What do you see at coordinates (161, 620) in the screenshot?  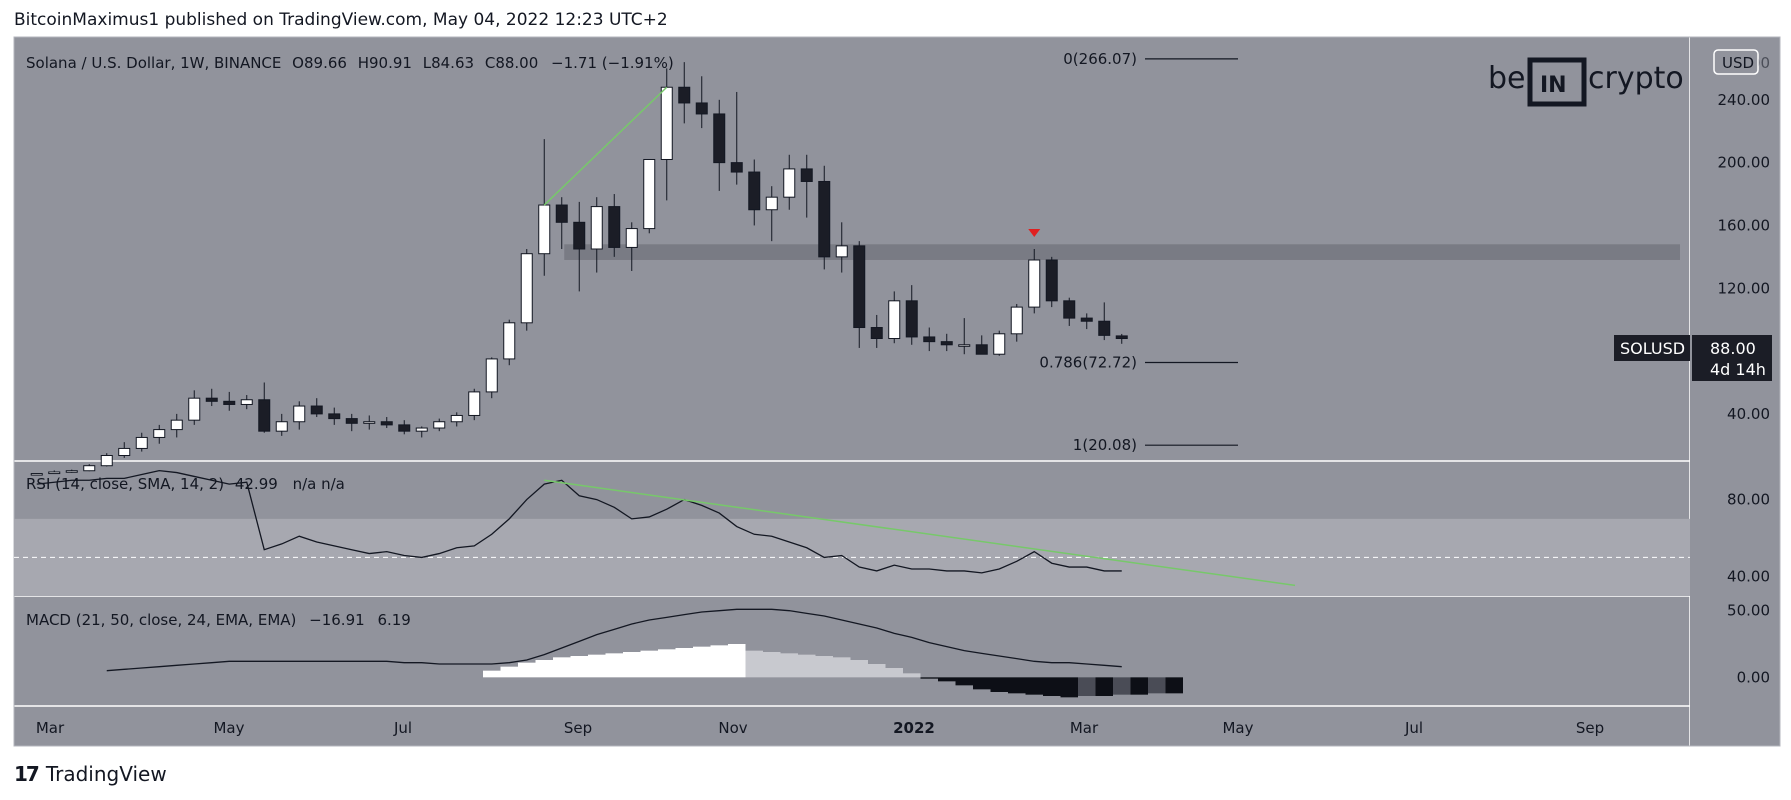 I see `macd-legend: MACD (21, 50, close, 24, EMA, EMA)` at bounding box center [161, 620].